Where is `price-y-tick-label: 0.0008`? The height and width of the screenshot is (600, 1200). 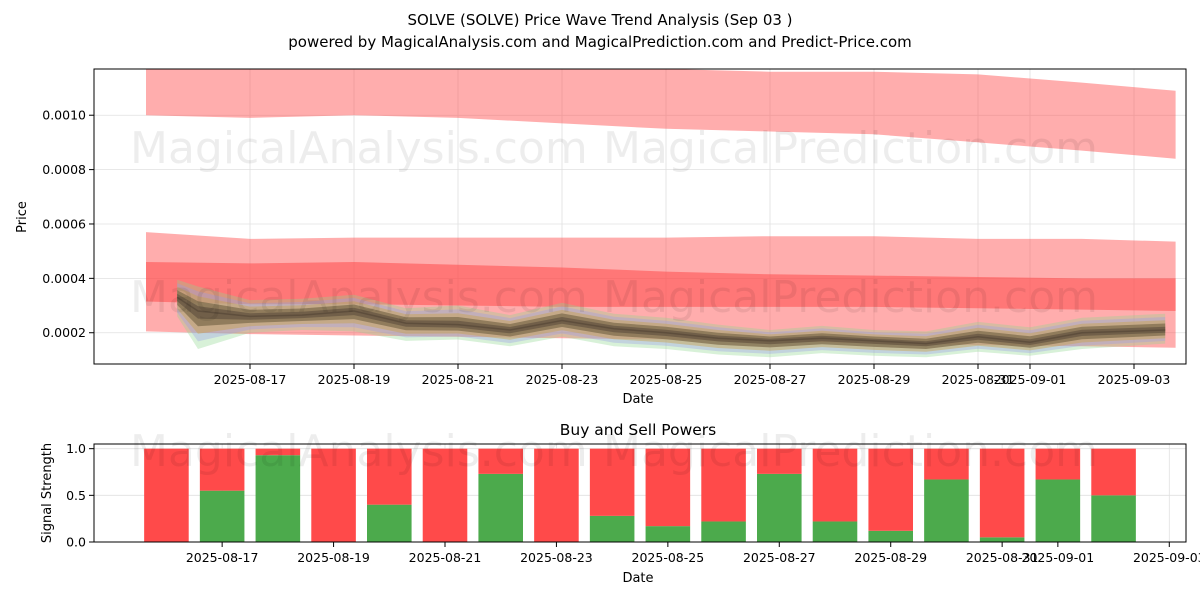 price-y-tick-label: 0.0008 is located at coordinates (64, 169).